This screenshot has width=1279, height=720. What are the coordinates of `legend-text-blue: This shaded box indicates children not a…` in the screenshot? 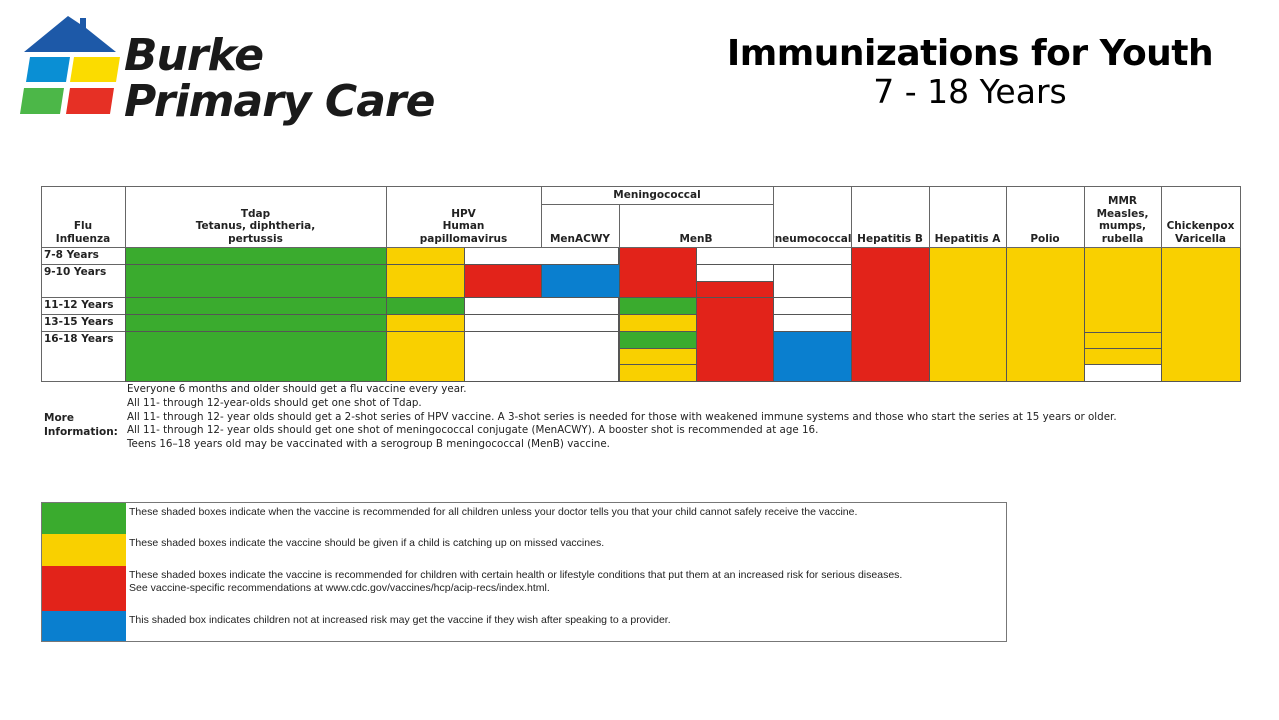 It's located at (400, 620).